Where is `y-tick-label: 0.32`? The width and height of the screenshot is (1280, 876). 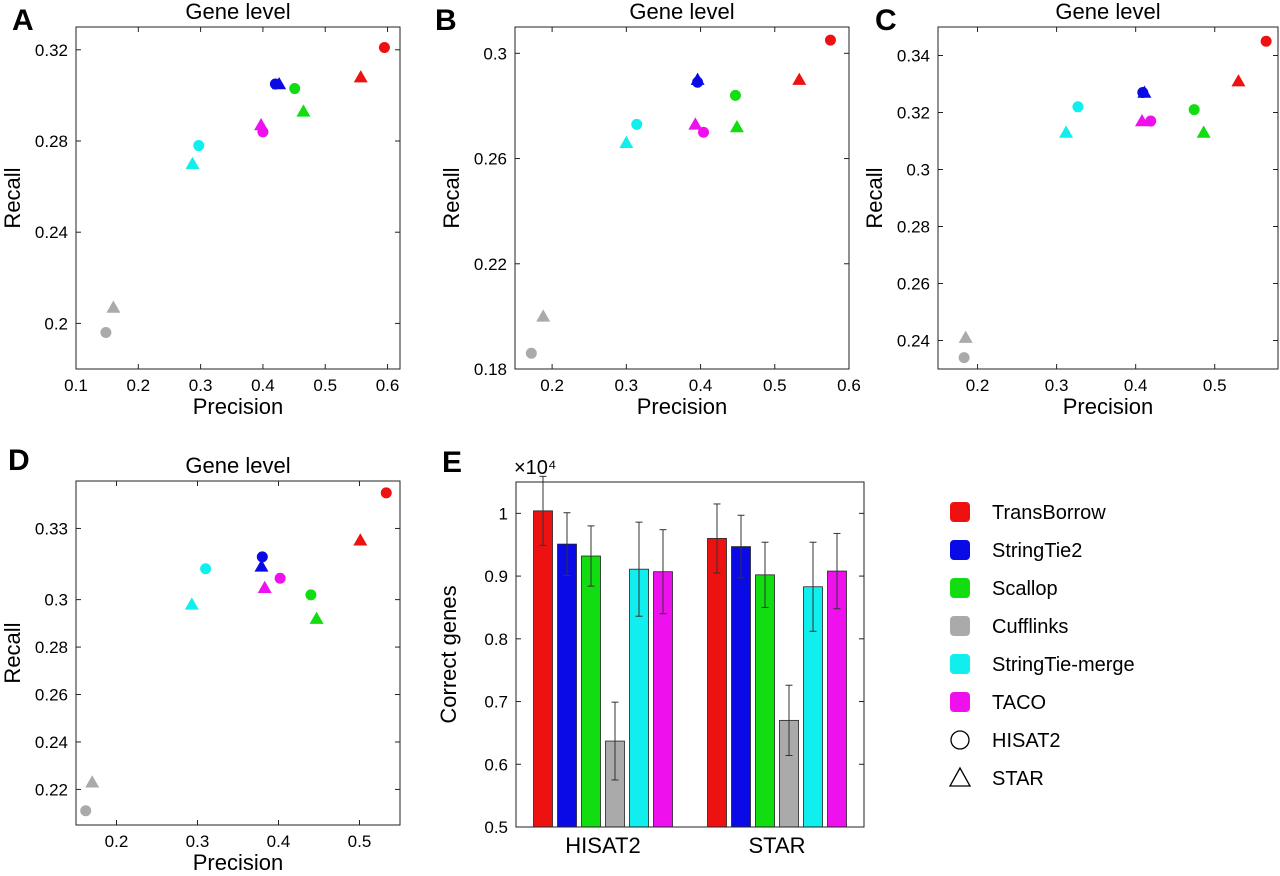 y-tick-label: 0.32 is located at coordinates (51, 50).